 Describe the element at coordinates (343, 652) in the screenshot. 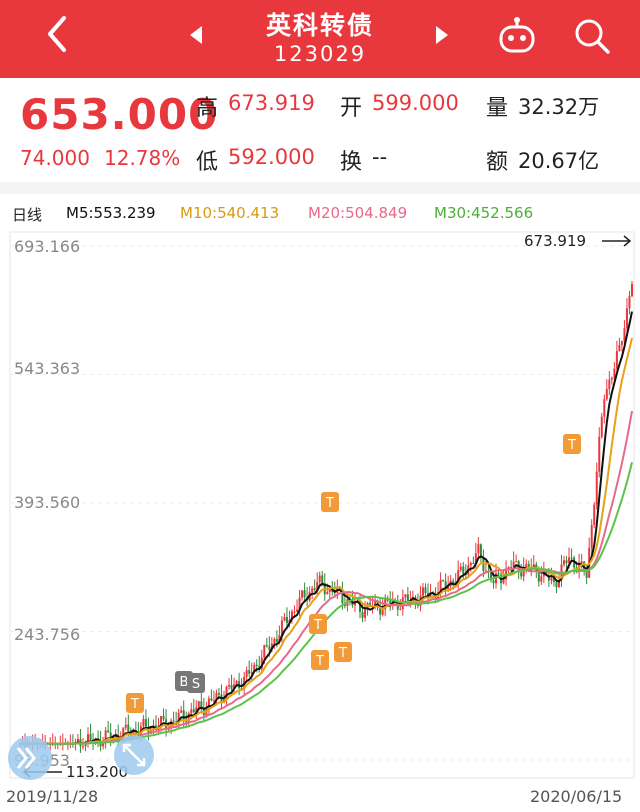

I see `trade-marker-bg` at that location.